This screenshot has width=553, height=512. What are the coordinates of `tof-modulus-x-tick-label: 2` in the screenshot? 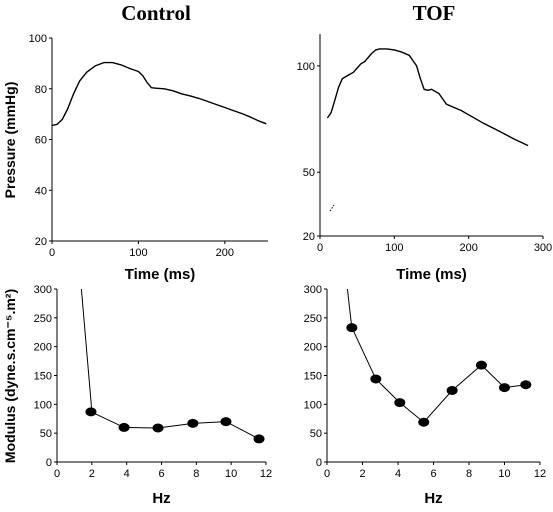 It's located at (362, 474).